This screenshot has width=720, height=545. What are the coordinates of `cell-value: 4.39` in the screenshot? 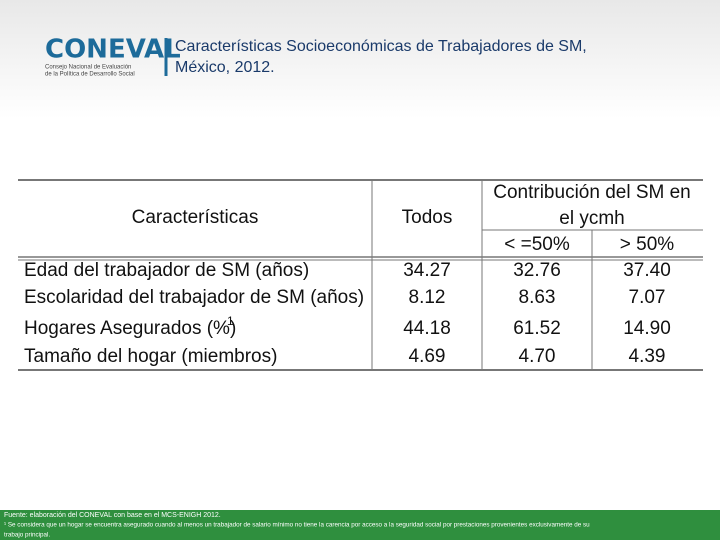 It's located at (647, 356).